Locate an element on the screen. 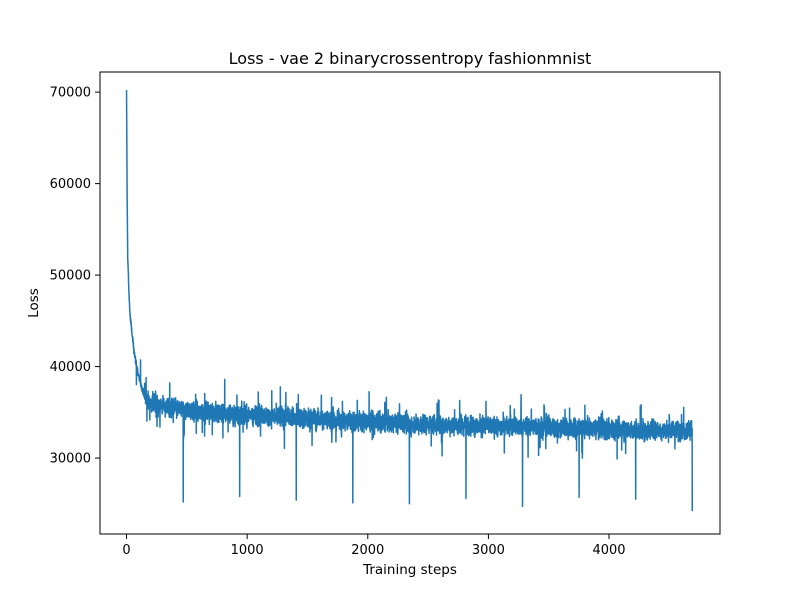 This screenshot has width=800, height=600. x-tick-label: 1000 is located at coordinates (247, 550).